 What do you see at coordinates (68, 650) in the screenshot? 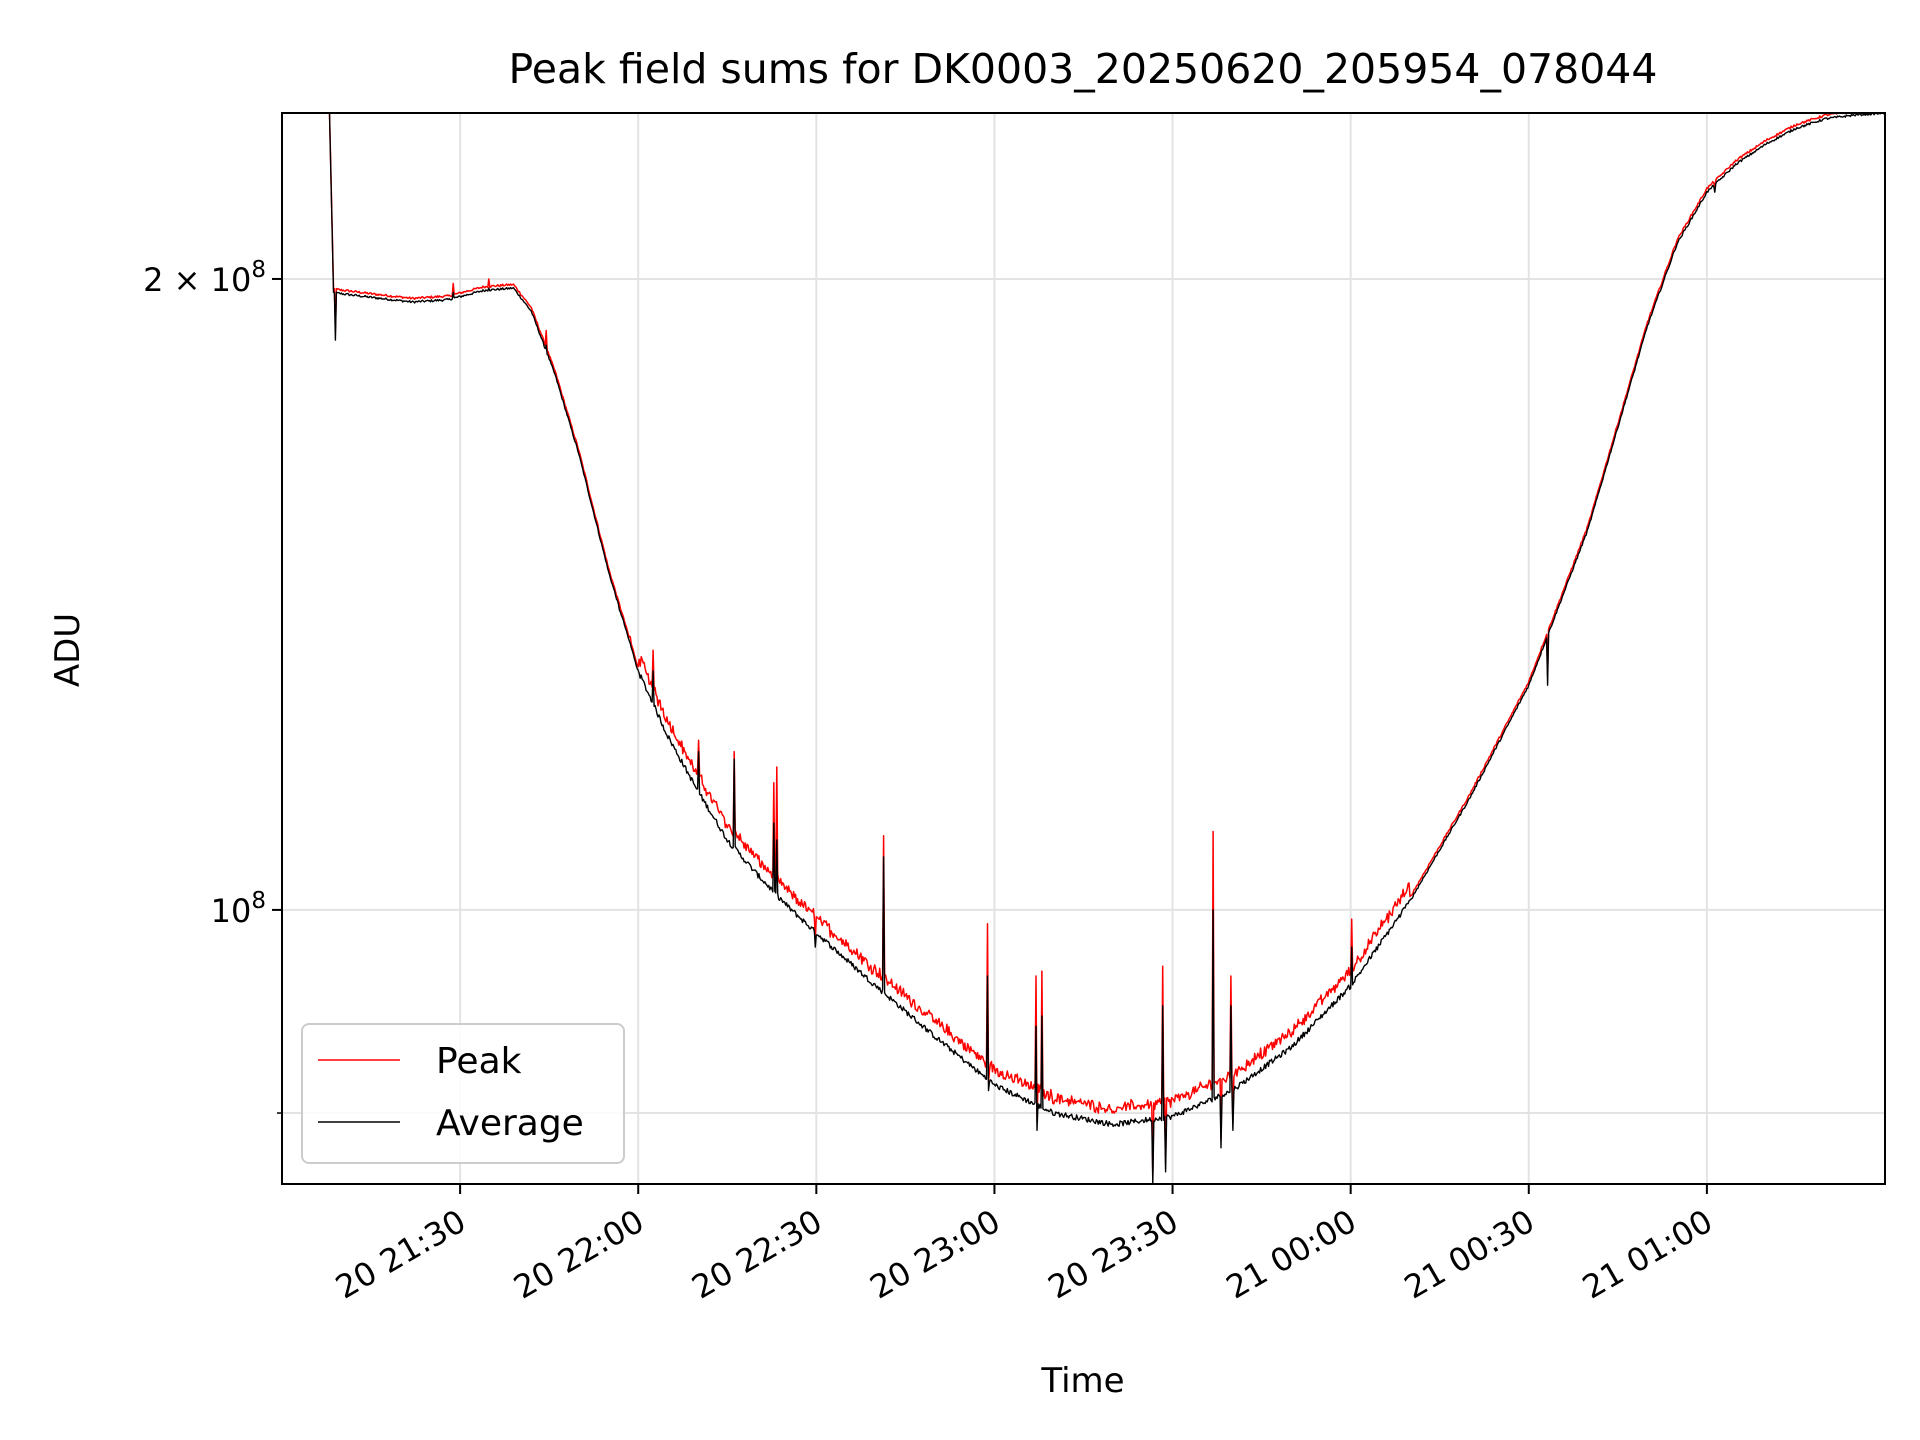
I see `y-axis-title: ADU` at bounding box center [68, 650].